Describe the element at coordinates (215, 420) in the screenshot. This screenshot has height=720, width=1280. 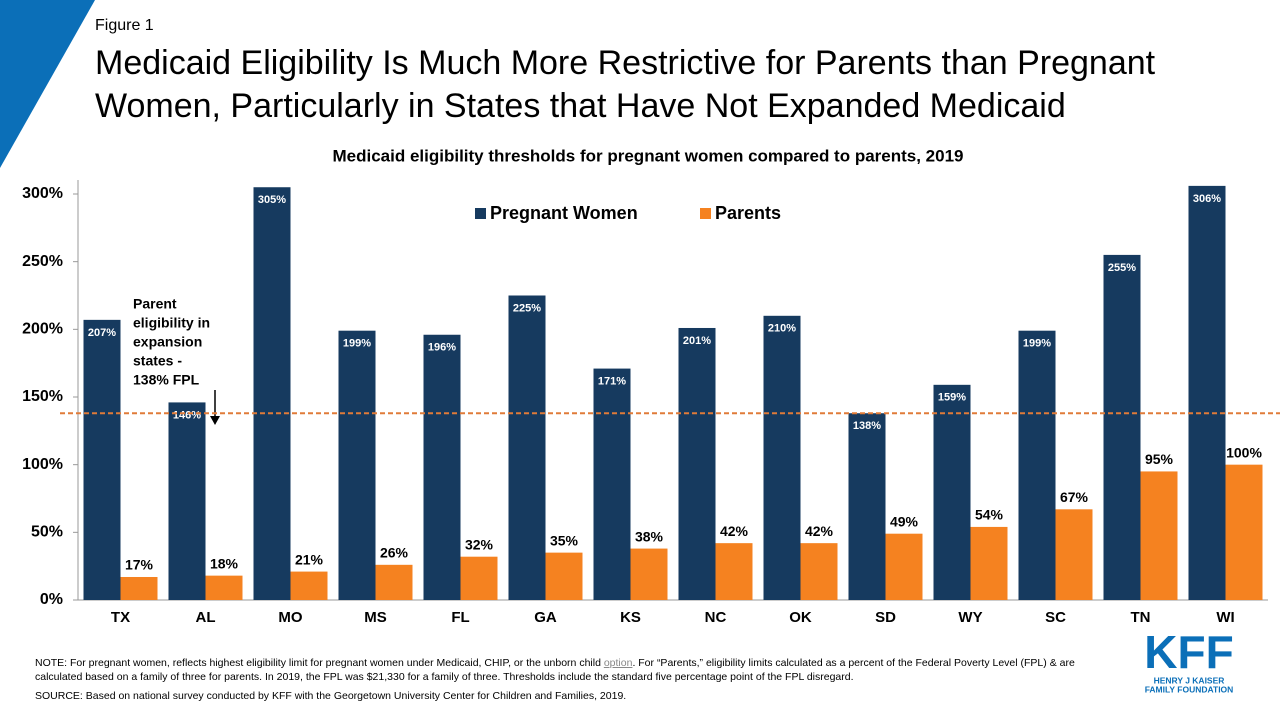
I see `annotation-arrowhead` at that location.